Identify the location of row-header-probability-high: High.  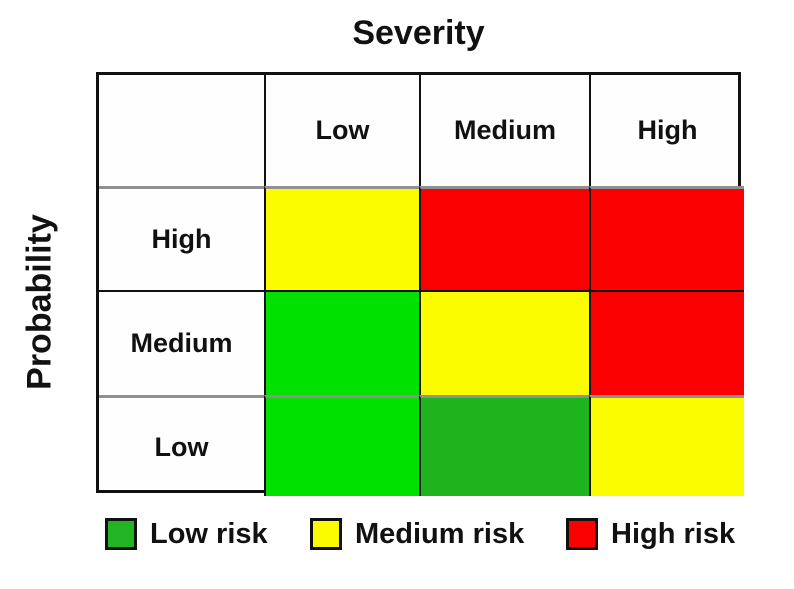
(181, 238).